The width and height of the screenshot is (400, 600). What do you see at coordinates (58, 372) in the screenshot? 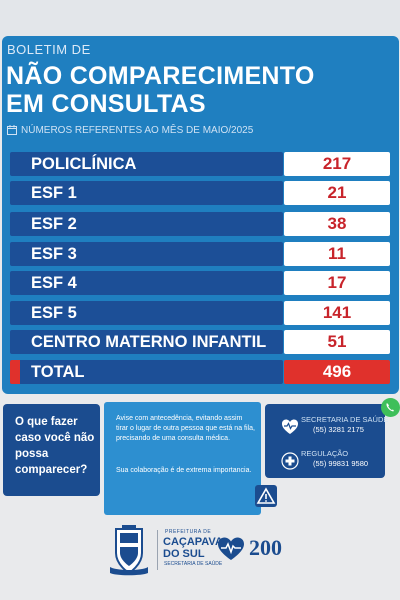
I see `total-label: TOTAL` at bounding box center [58, 372].